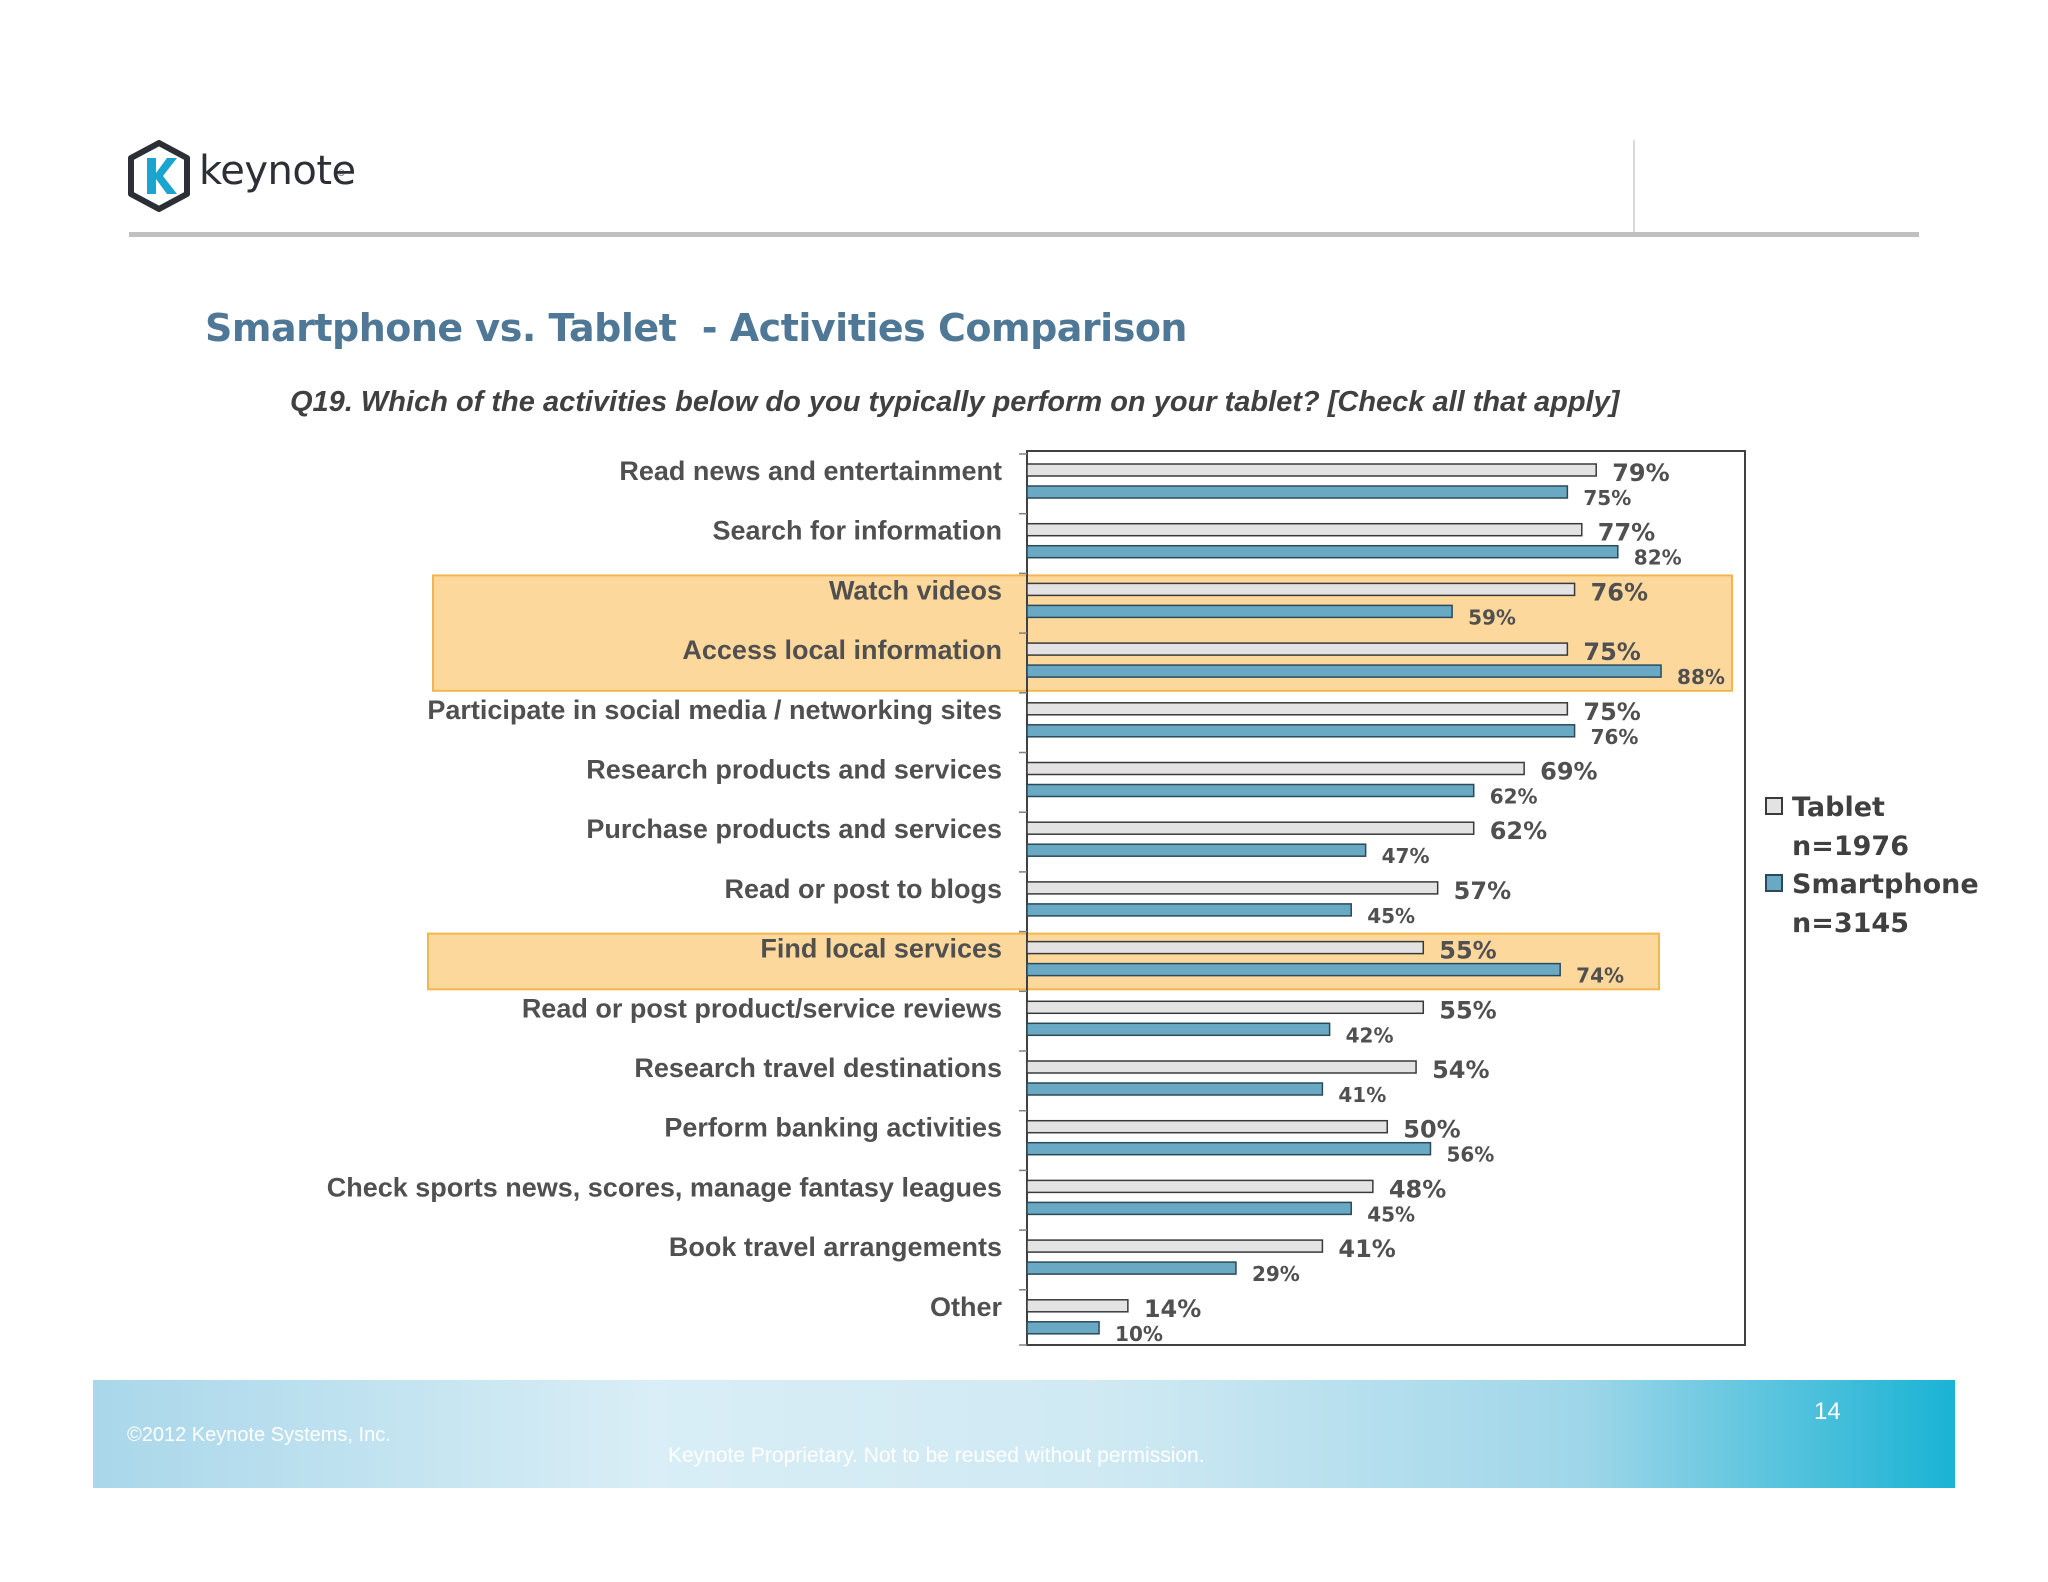 The width and height of the screenshot is (2048, 1582). I want to click on category-label: Research products and services, so click(794, 770).